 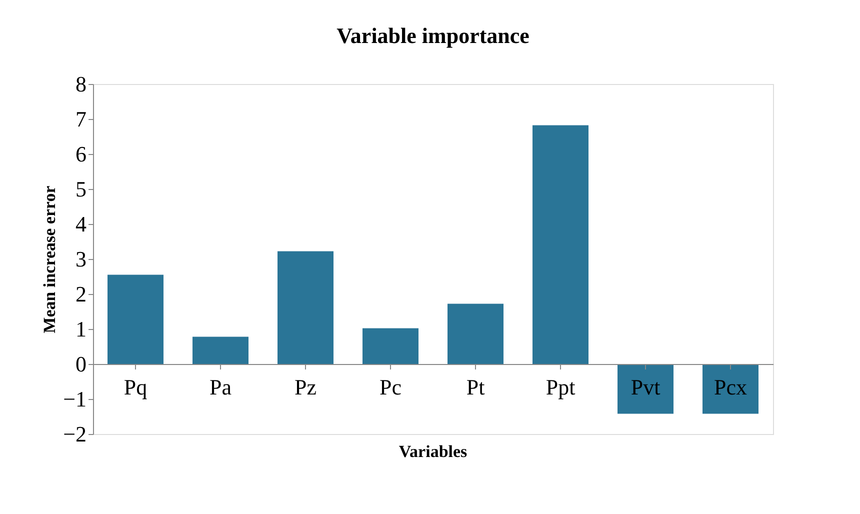 I want to click on y-tick-label: 6, so click(x=81, y=154).